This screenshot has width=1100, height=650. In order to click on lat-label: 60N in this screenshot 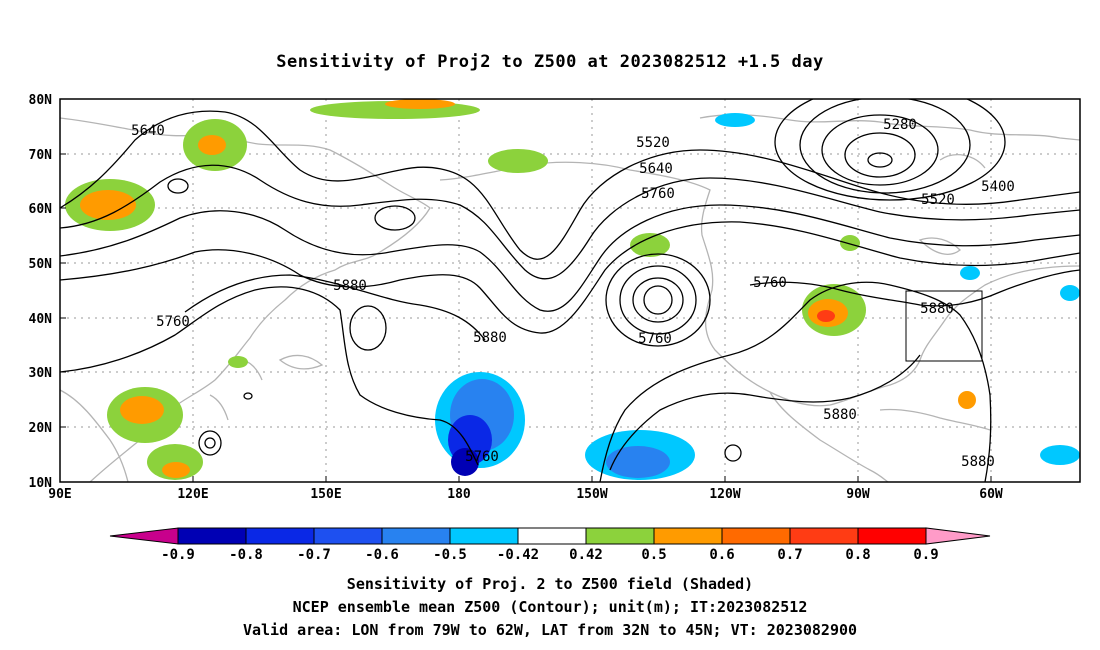, I will do `click(41, 209)`.